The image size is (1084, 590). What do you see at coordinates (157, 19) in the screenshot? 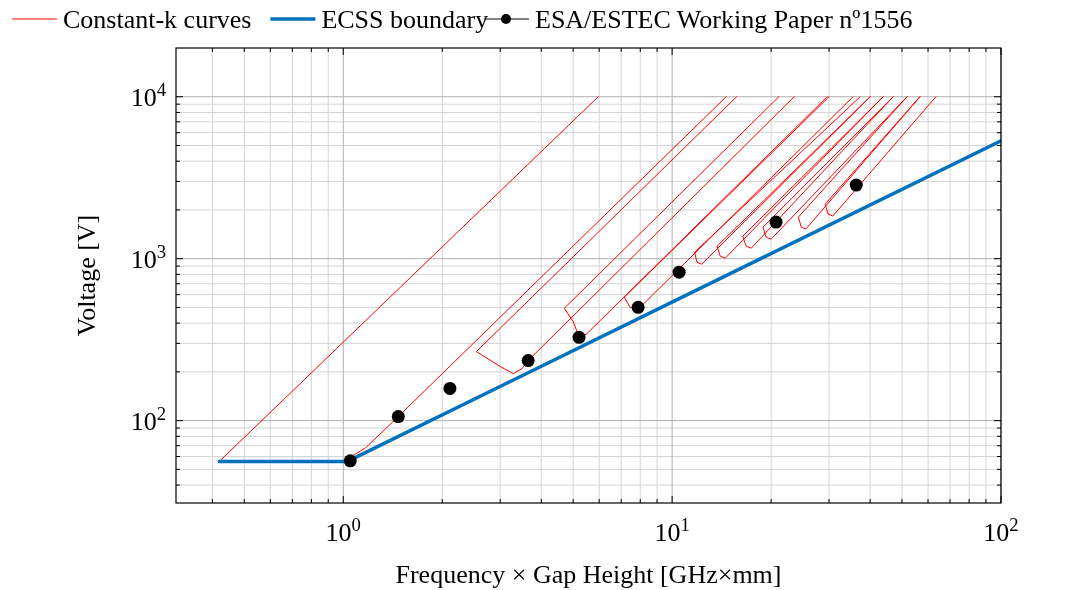
I see `legend-label: Constant-k curves` at bounding box center [157, 19].